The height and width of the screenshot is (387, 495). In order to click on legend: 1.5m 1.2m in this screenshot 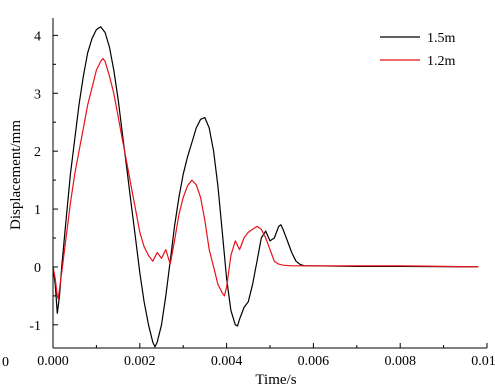, I will do `click(418, 50)`.